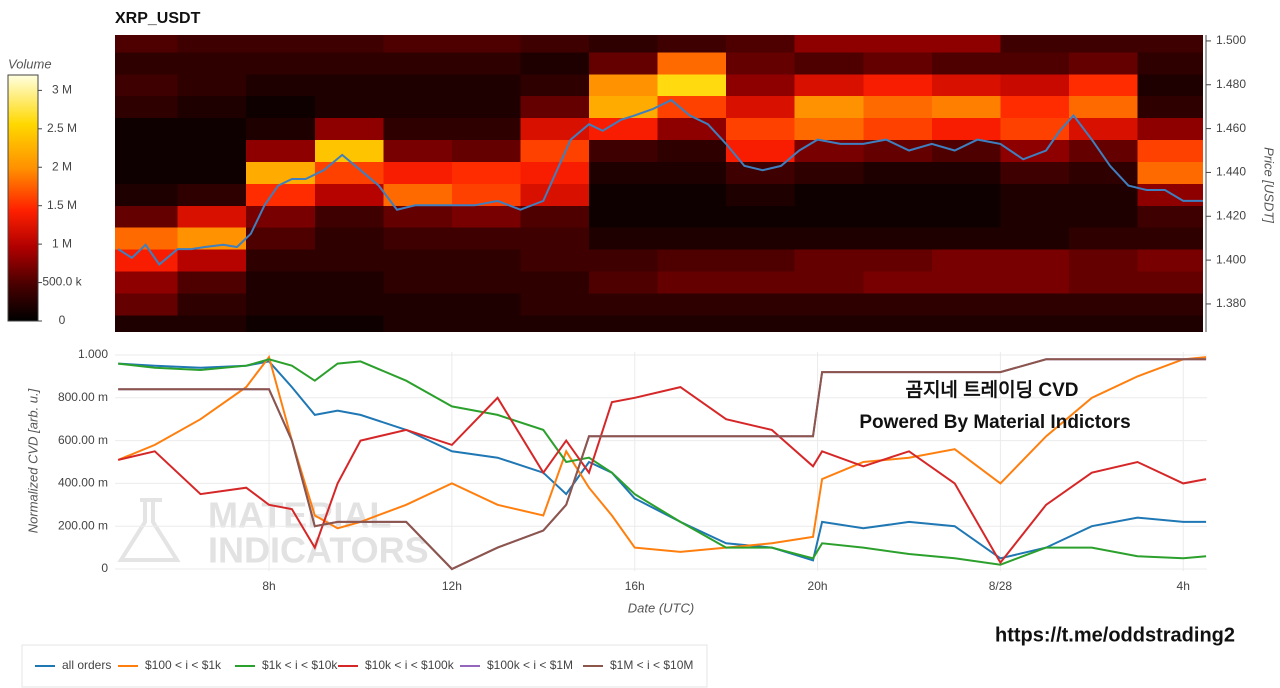 This screenshot has width=1280, height=688. What do you see at coordinates (1001, 586) in the screenshot?
I see `x-tick-label: 8/28` at bounding box center [1001, 586].